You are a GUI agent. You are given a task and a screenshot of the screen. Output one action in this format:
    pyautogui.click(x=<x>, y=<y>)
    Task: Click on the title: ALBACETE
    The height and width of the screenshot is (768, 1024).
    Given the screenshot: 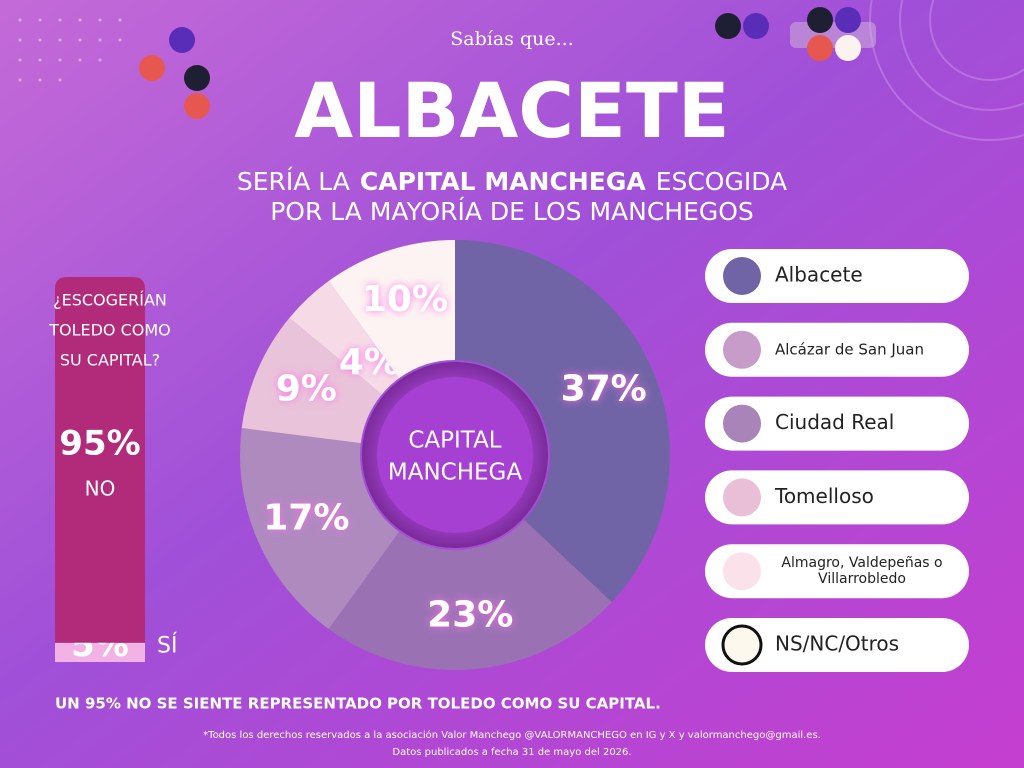 What is the action you would take?
    pyautogui.click(x=511, y=110)
    